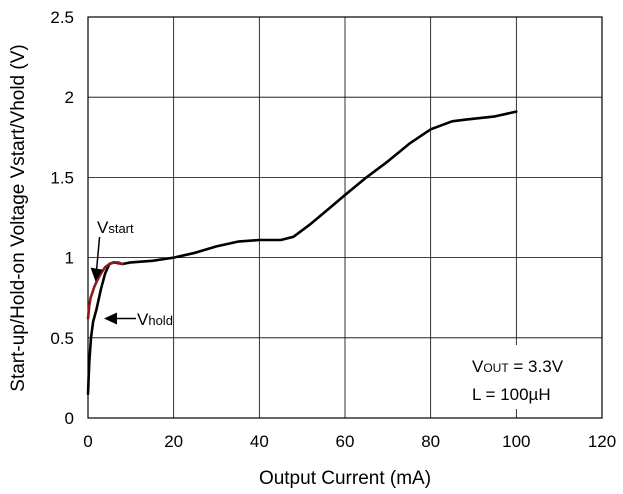 Image resolution: width=623 pixels, height=494 pixels. I want to click on x-tick-label: 100, so click(516, 441).